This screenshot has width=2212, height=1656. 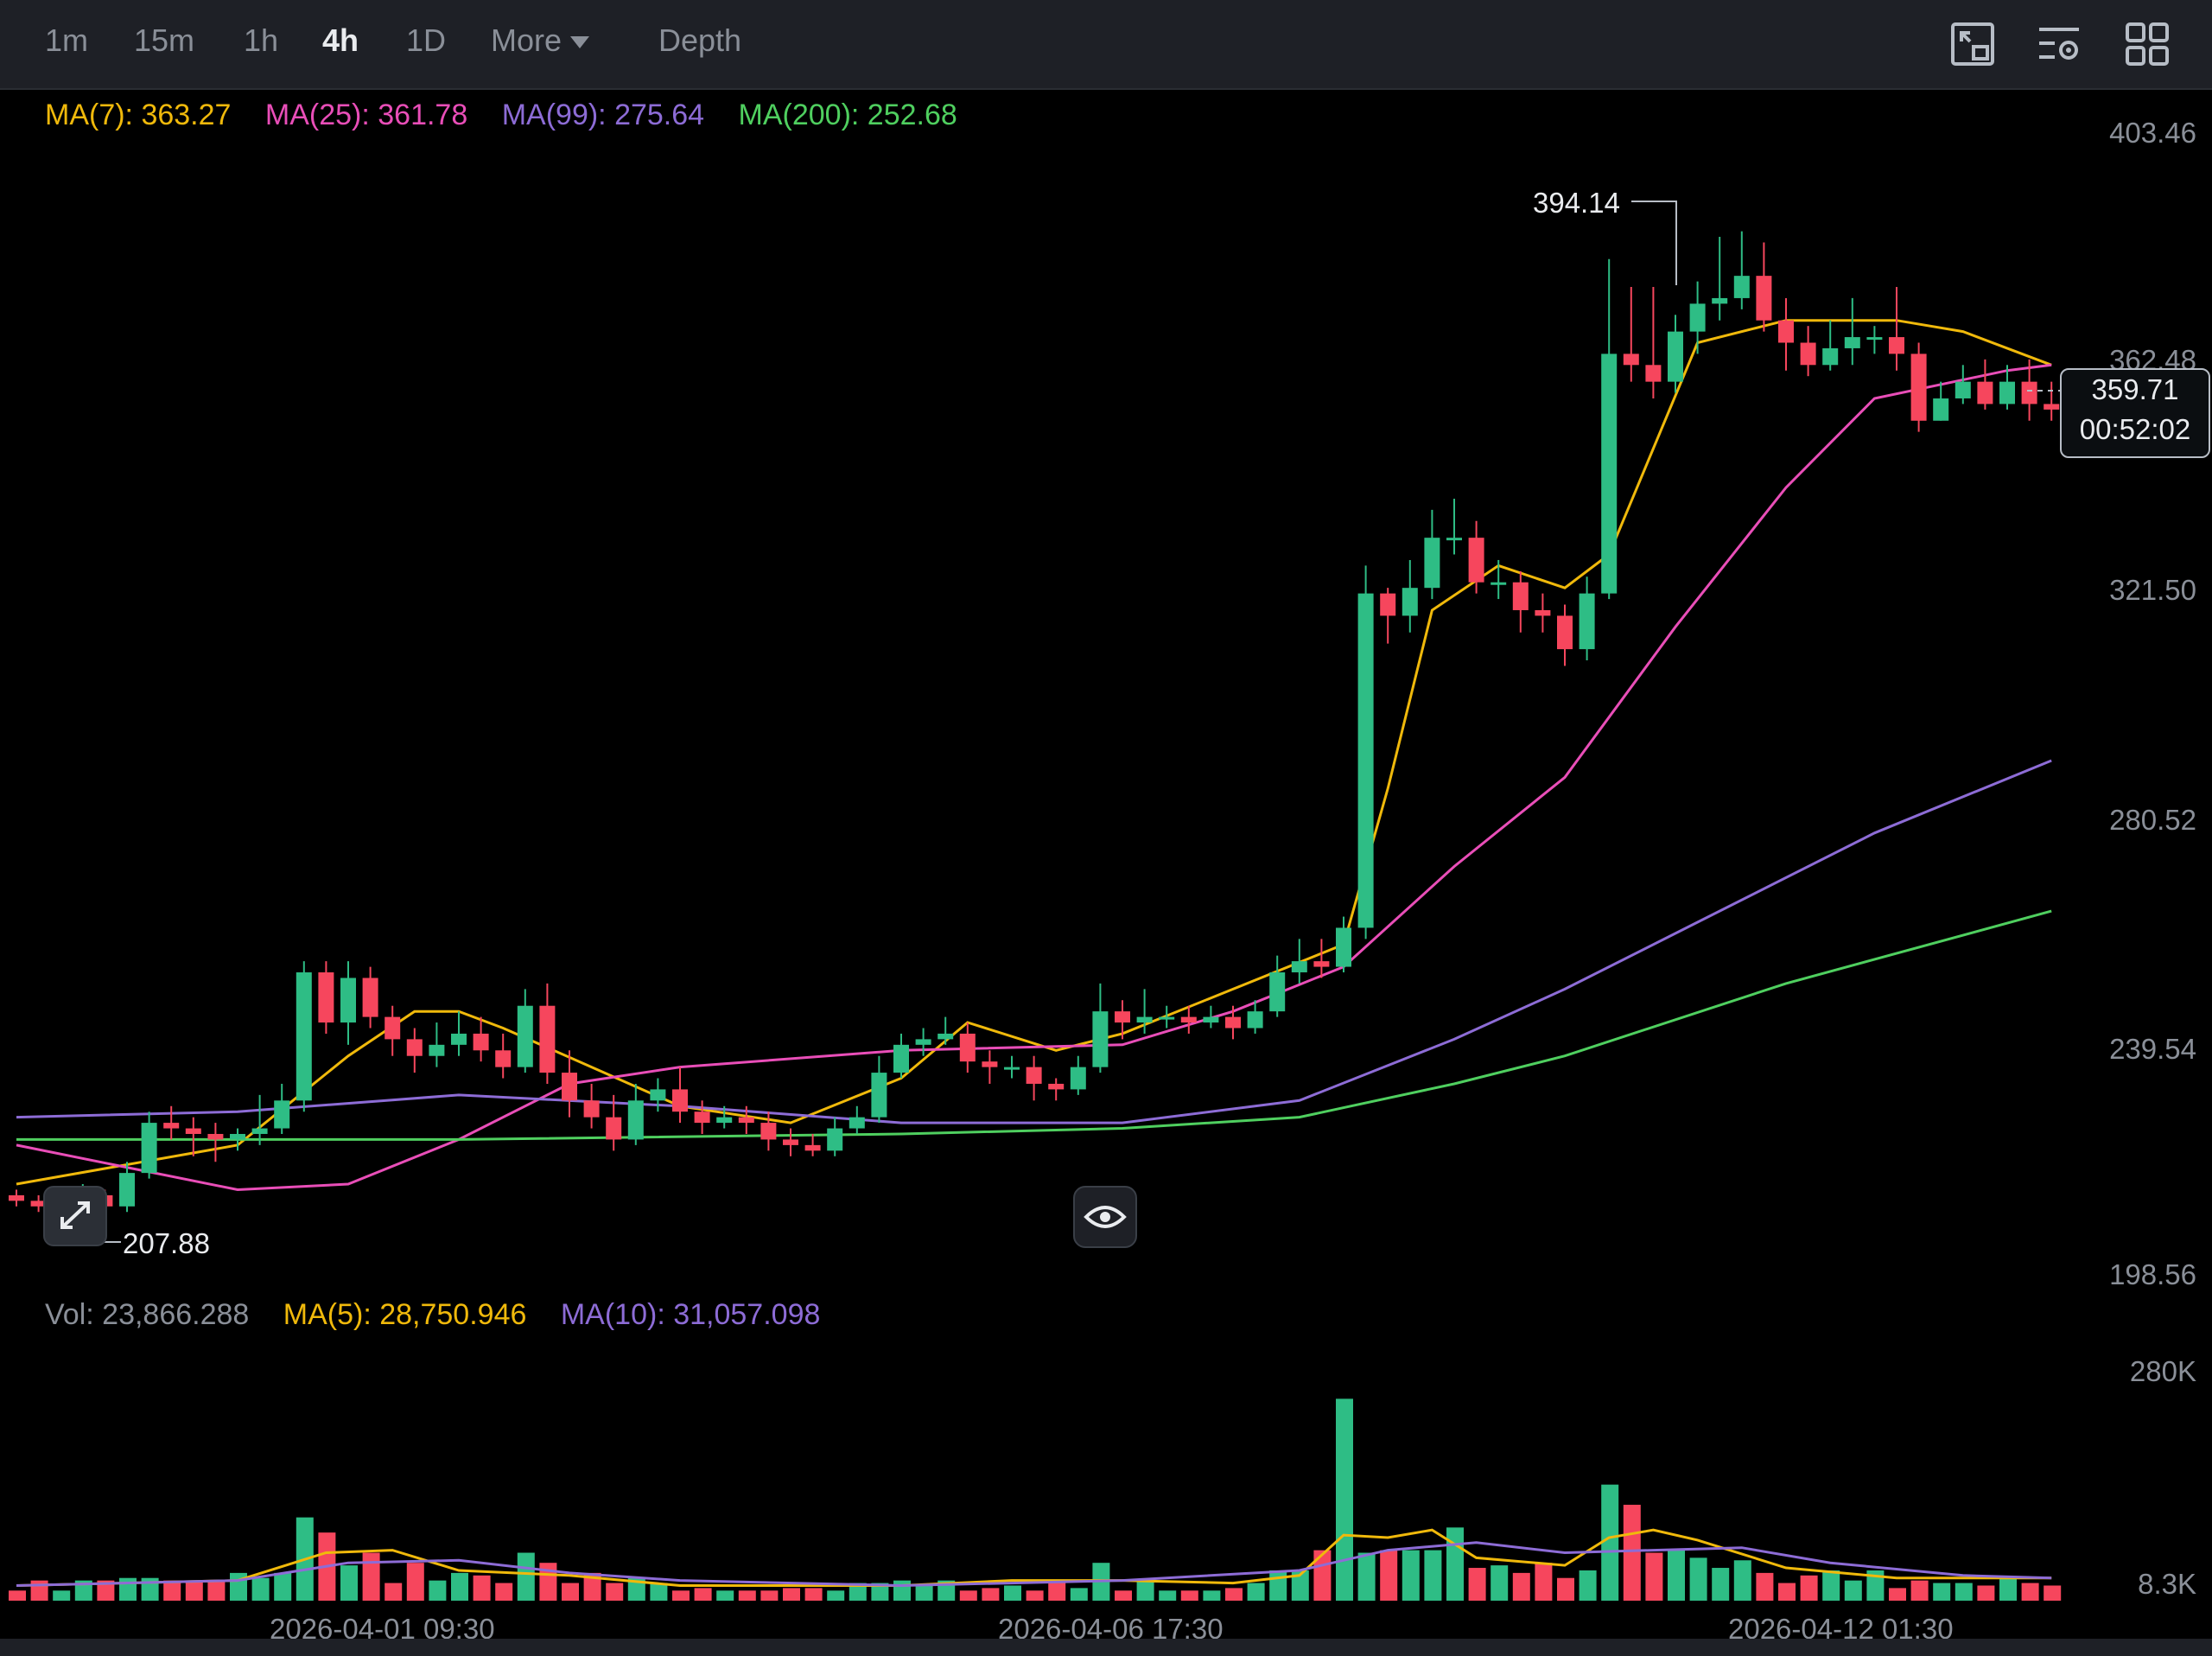 I want to click on vol-ma10-legend: MA(10): 31,057.098, so click(x=690, y=1314).